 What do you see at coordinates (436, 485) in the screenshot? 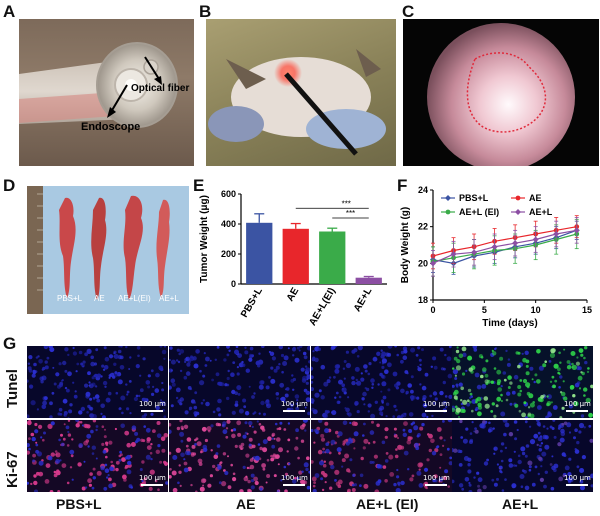
I see `scale-bar` at bounding box center [436, 485].